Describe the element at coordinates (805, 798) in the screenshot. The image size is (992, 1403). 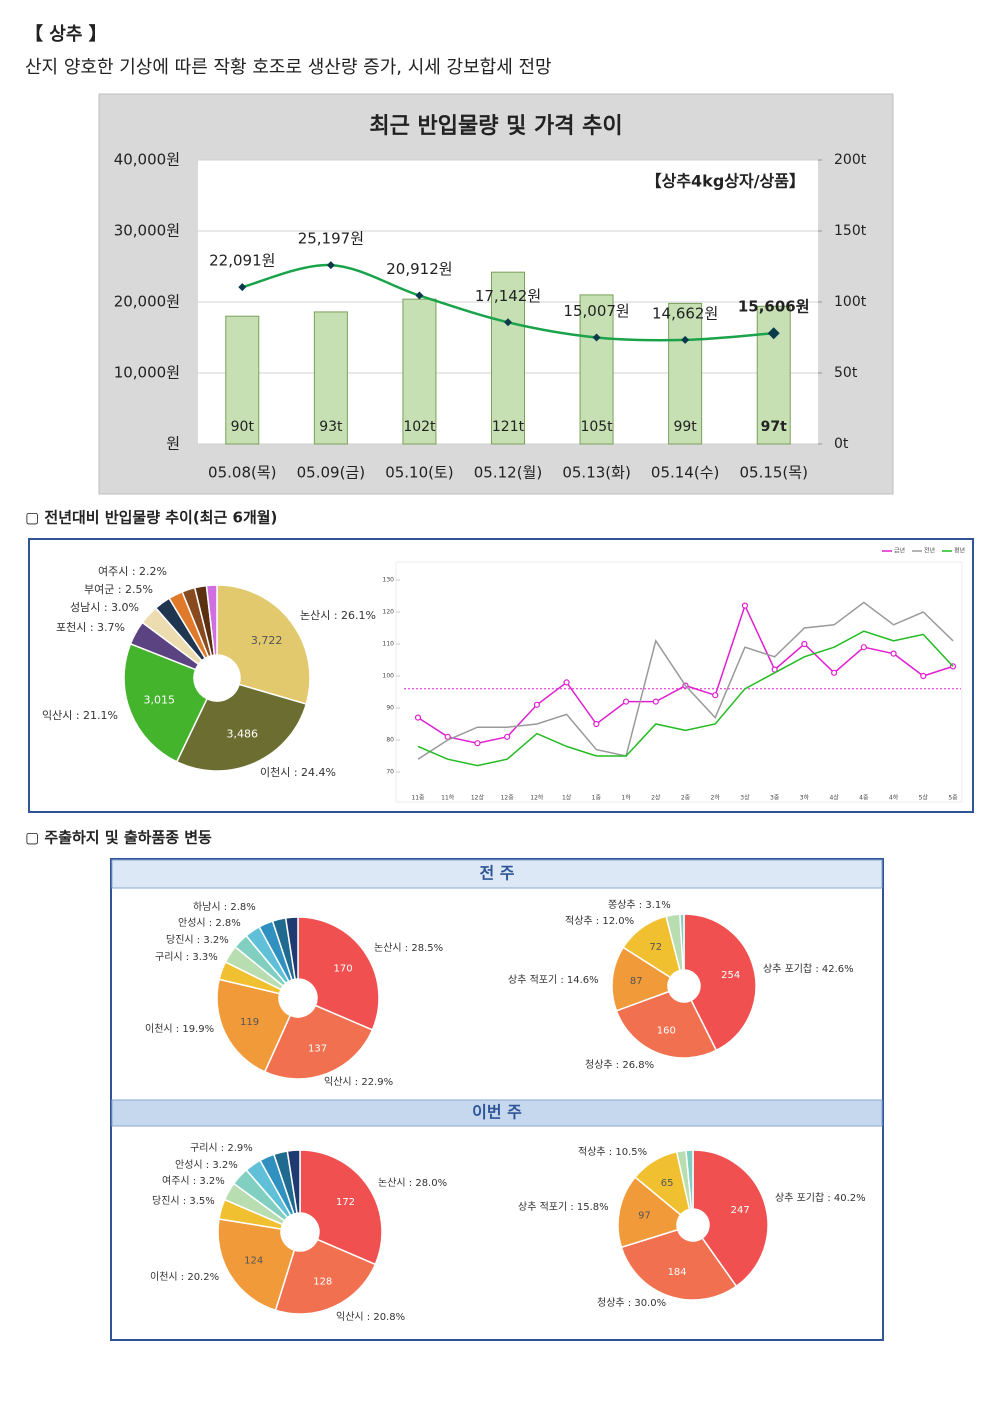
I see `x-tick-label: 3하` at that location.